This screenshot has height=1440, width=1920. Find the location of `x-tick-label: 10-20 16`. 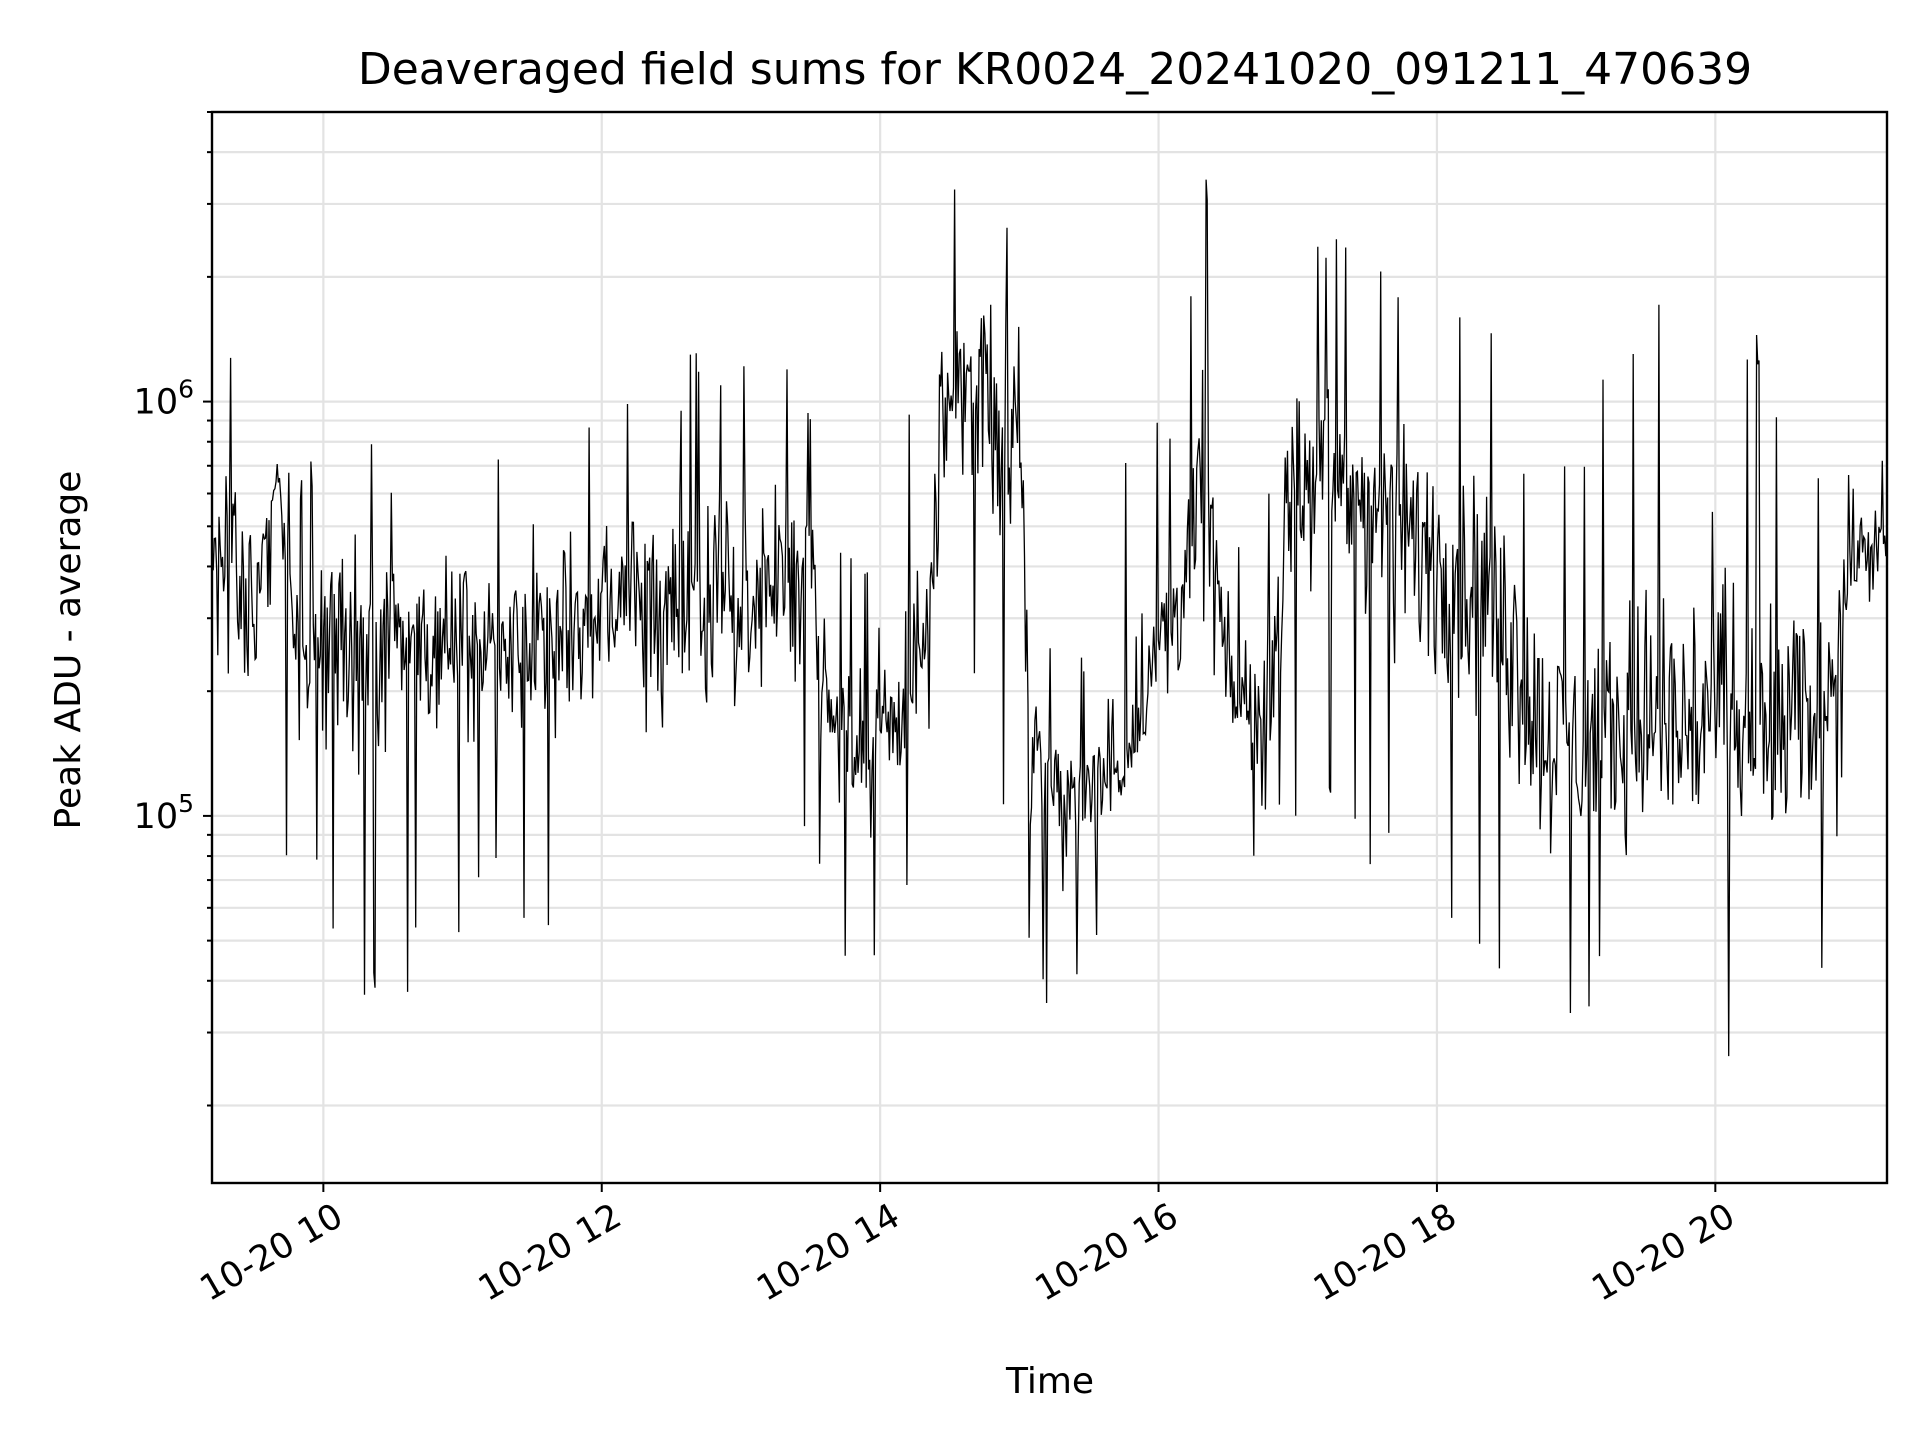

x-tick-label: 10-20 16 is located at coordinates (1107, 1252).